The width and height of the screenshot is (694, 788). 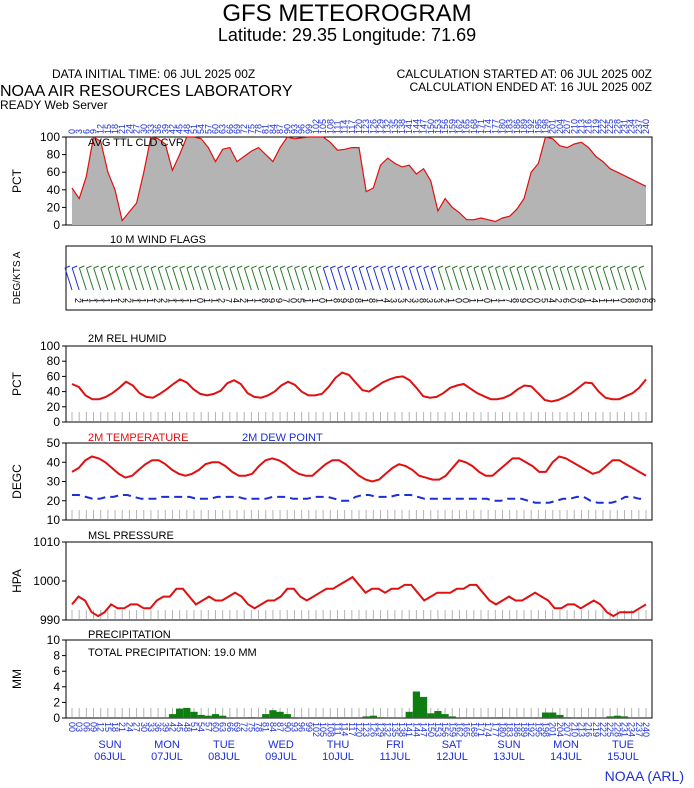 What do you see at coordinates (495, 729) in the screenshot?
I see `bottom-hour-label: 177` at bounding box center [495, 729].